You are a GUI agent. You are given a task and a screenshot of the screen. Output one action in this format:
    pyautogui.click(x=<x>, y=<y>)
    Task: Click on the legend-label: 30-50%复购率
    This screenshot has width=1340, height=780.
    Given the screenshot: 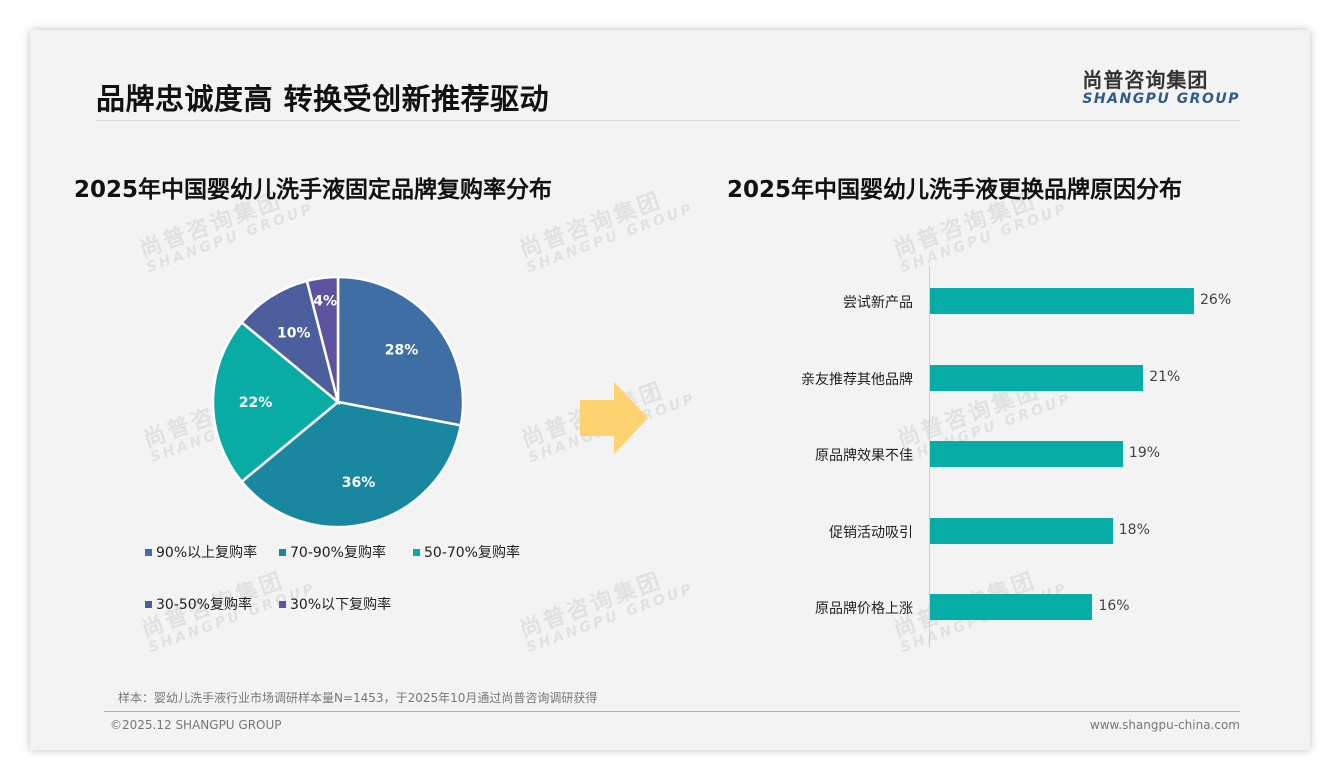 What is the action you would take?
    pyautogui.click(x=204, y=605)
    